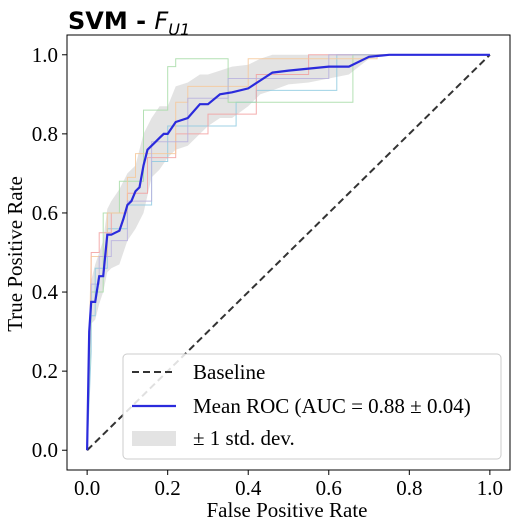 The width and height of the screenshot is (519, 528). I want to click on chart-title: SVM - FU1, so click(129, 23).